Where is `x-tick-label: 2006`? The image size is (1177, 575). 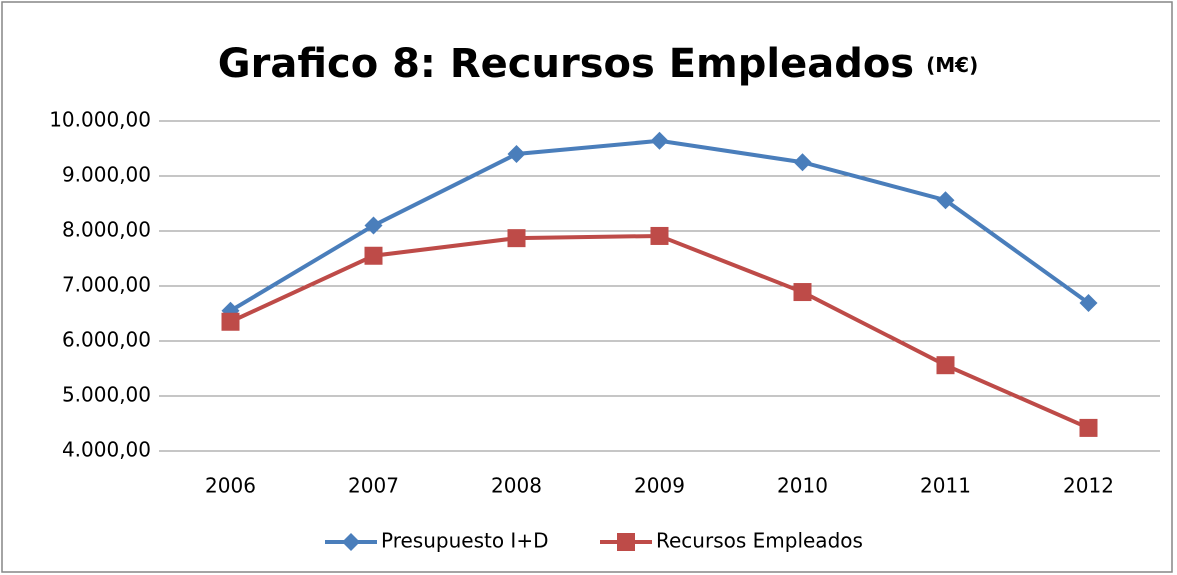
x-tick-label: 2006 is located at coordinates (230, 486).